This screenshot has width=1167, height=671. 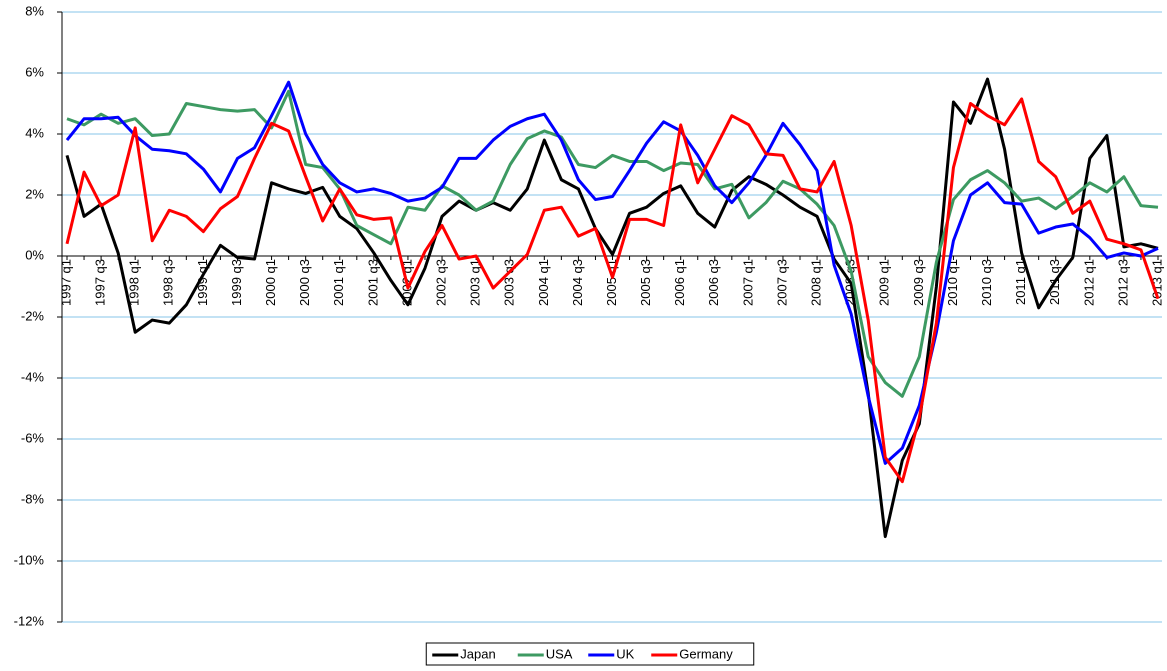 I want to click on y-tick-label: -8%, so click(x=33, y=498).